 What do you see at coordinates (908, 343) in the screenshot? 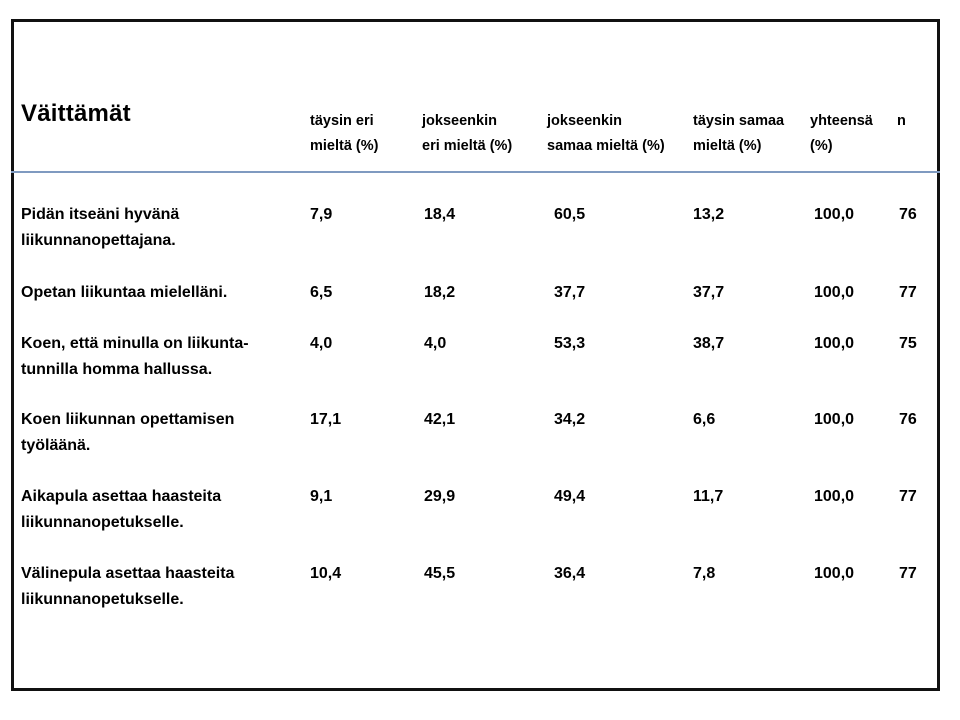
I see `value-cell: 75` at bounding box center [908, 343].